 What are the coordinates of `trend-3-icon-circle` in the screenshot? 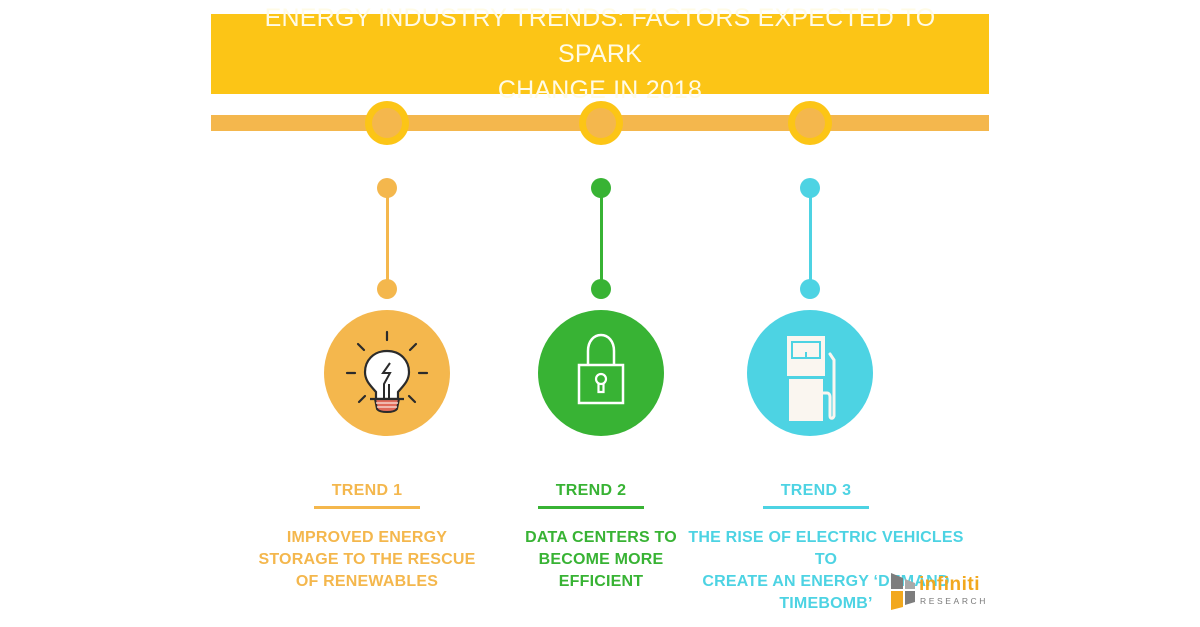 It's located at (810, 373).